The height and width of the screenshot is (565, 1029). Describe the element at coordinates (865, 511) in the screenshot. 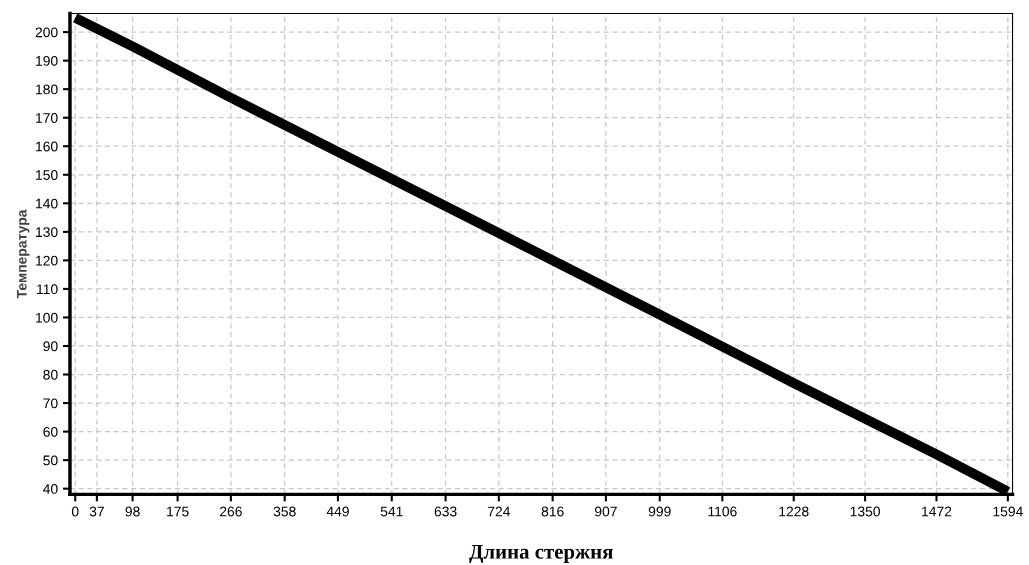

I see `x-tick-label: 1350` at that location.